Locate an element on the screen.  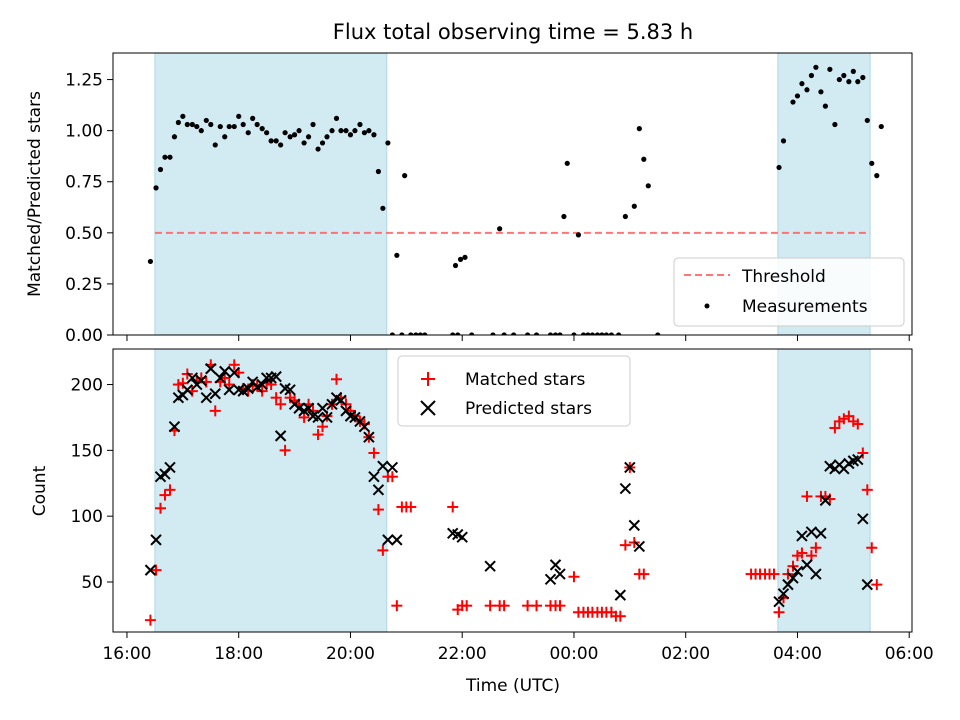
top-y-tick-label: 0.25 is located at coordinates (84, 285).